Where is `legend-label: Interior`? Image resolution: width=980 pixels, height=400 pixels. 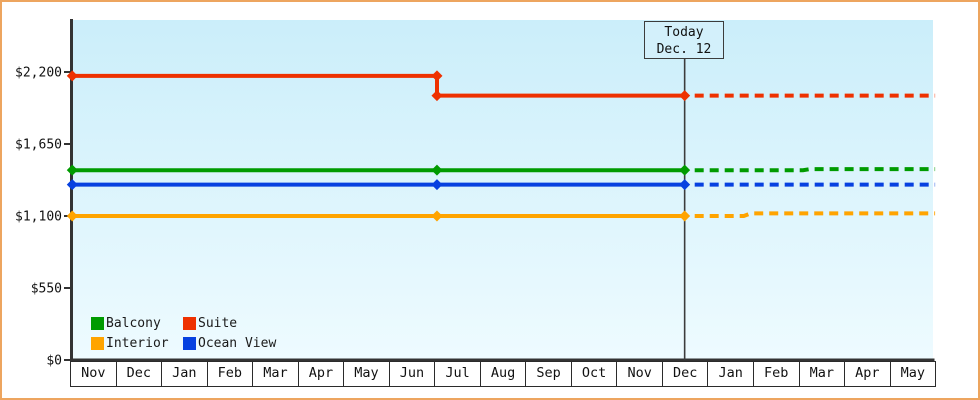
legend-label: Interior is located at coordinates (137, 343).